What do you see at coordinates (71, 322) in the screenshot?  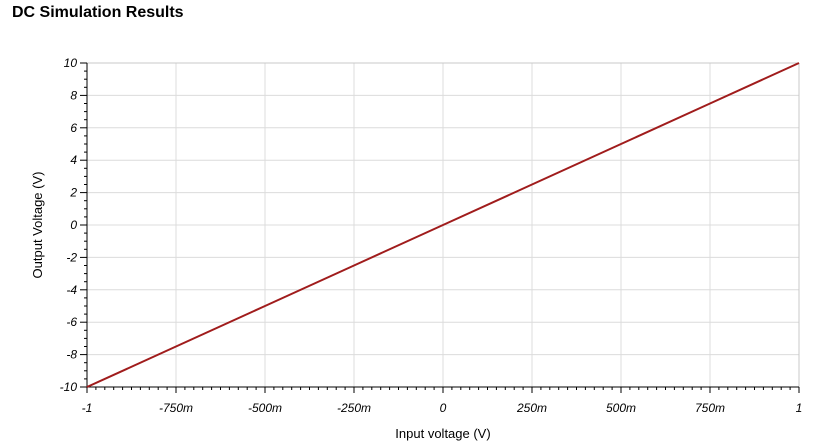 I see `y-tick-label: -6` at bounding box center [71, 322].